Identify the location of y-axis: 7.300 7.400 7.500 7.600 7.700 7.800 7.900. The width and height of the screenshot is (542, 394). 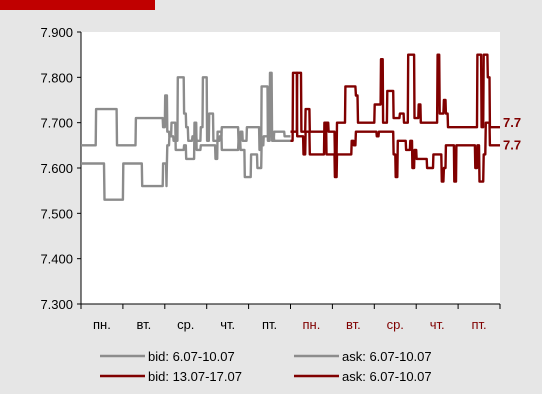
(61, 168).